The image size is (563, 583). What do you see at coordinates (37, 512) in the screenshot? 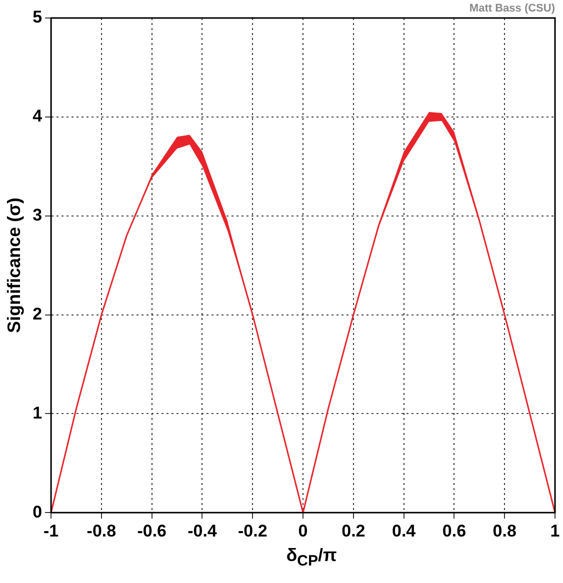
I see `y-tick-label: 0` at bounding box center [37, 512].